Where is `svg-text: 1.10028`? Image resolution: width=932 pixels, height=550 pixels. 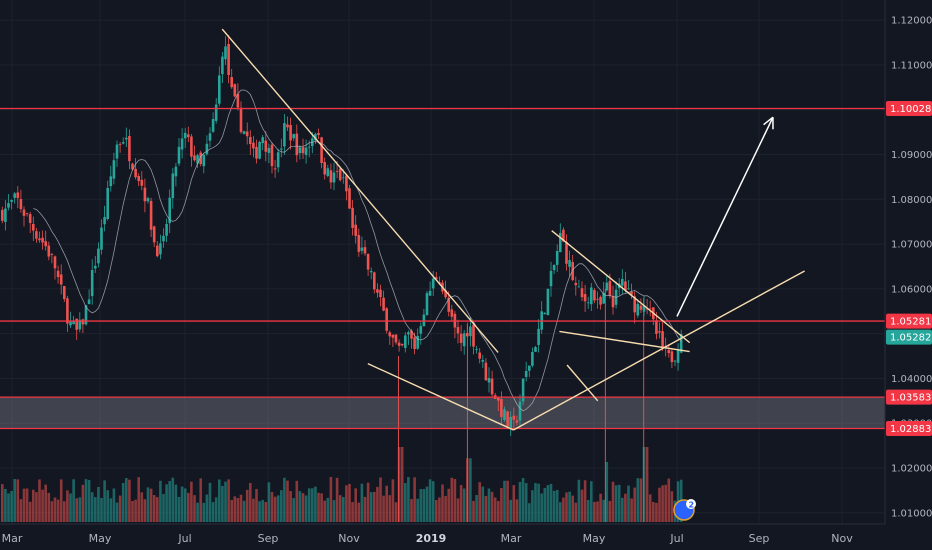
svg-text: 1.10028 is located at coordinates (910, 109).